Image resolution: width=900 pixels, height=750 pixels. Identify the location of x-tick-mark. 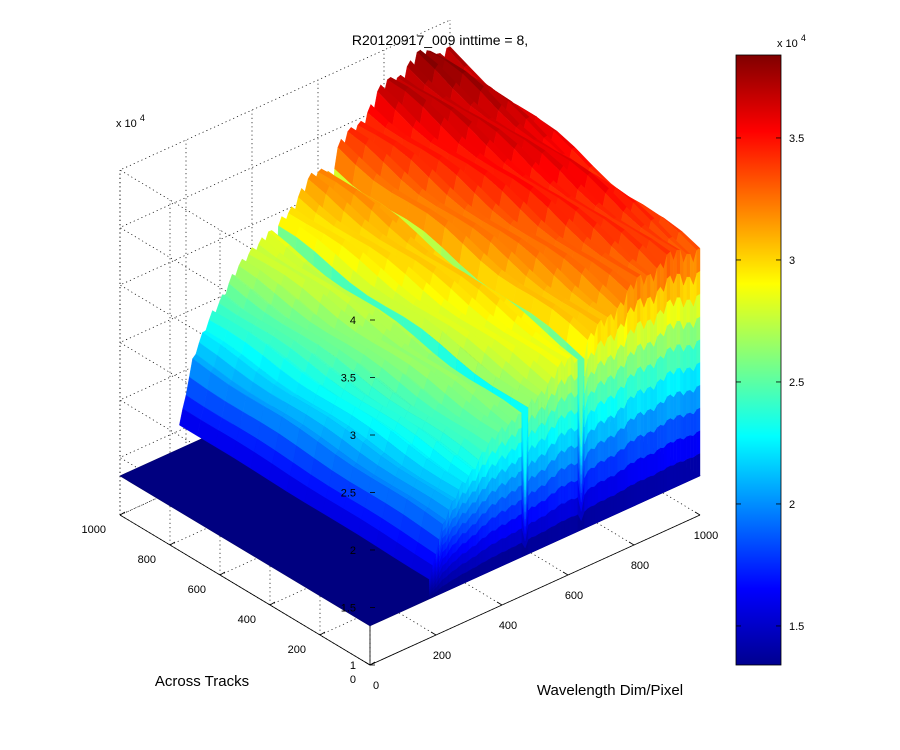
(565, 573).